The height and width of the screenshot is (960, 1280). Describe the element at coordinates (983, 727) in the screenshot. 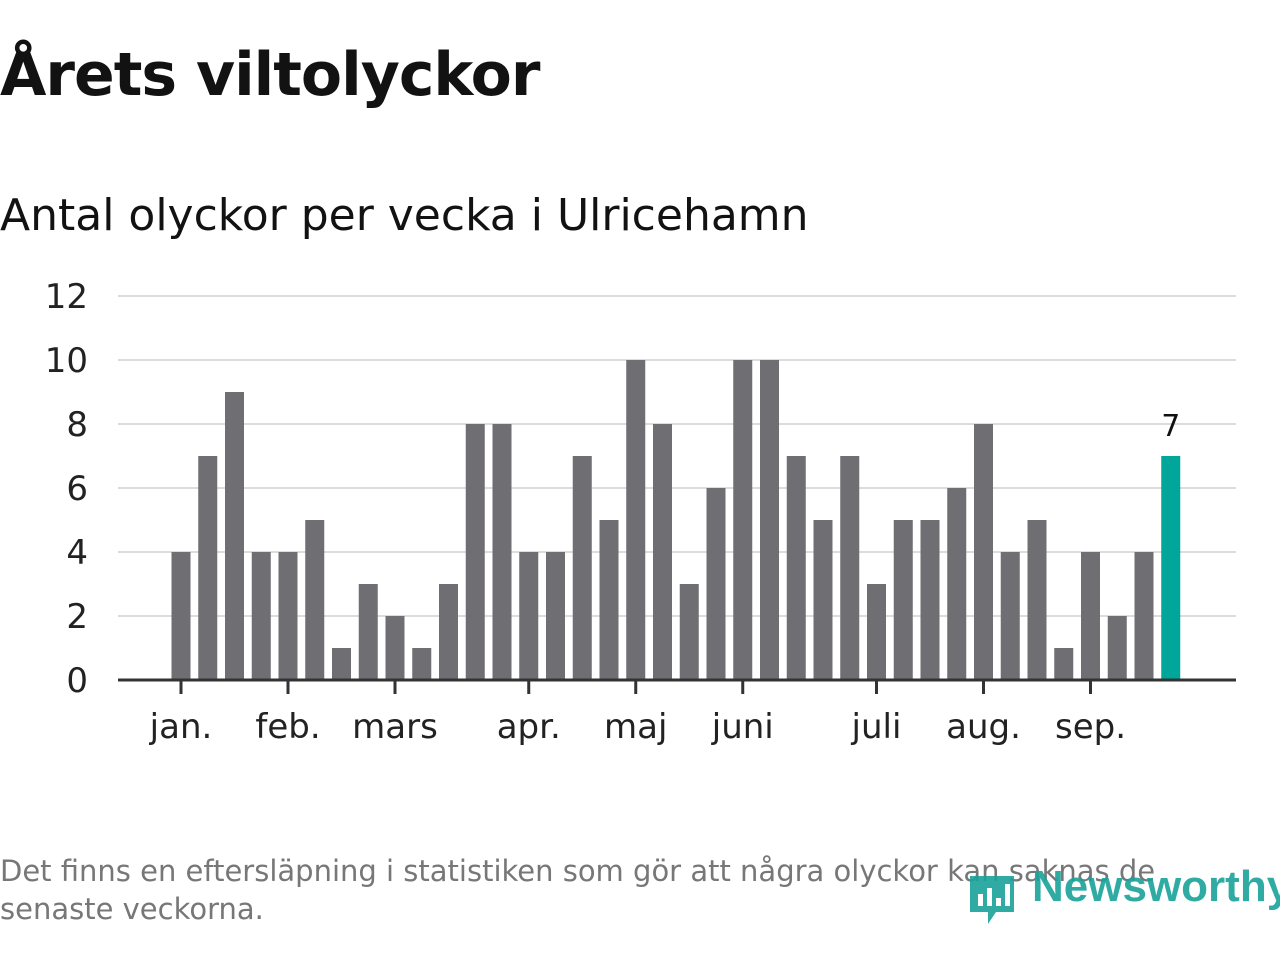

I see `x-tick-label: aug.` at that location.